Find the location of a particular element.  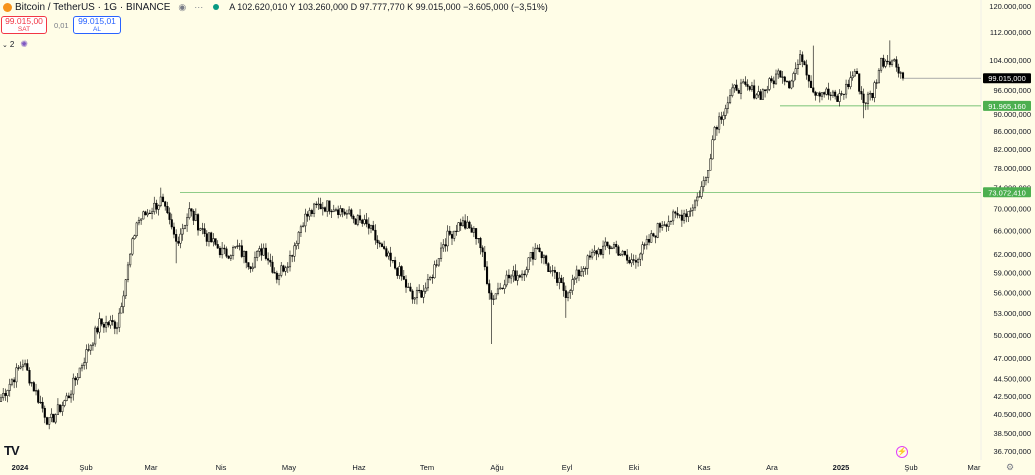

more-icon: ··· is located at coordinates (199, 7).